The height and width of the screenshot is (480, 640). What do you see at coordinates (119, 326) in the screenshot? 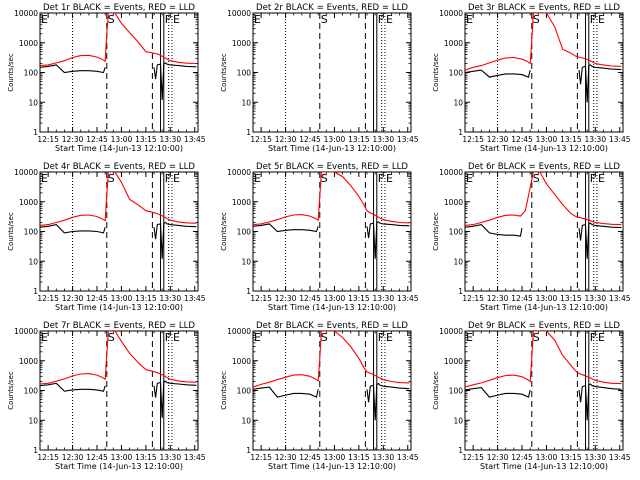
I see `panel-title: Det 7r BLACK = Events, RED = LLD` at bounding box center [119, 326].